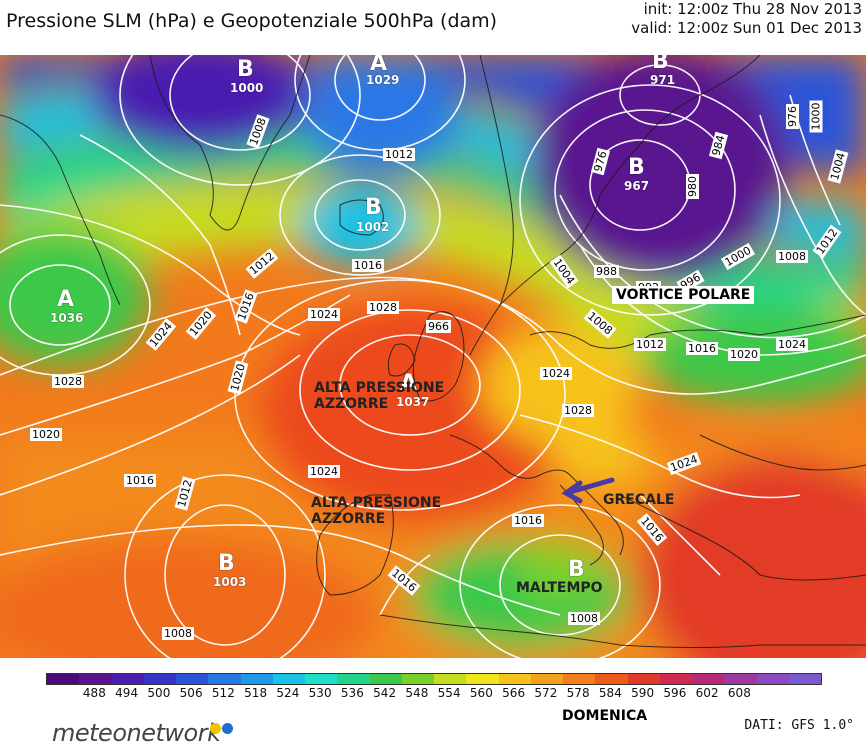 The image size is (866, 747). I want to click on maltempo-label: MALTEMPO, so click(559, 588).